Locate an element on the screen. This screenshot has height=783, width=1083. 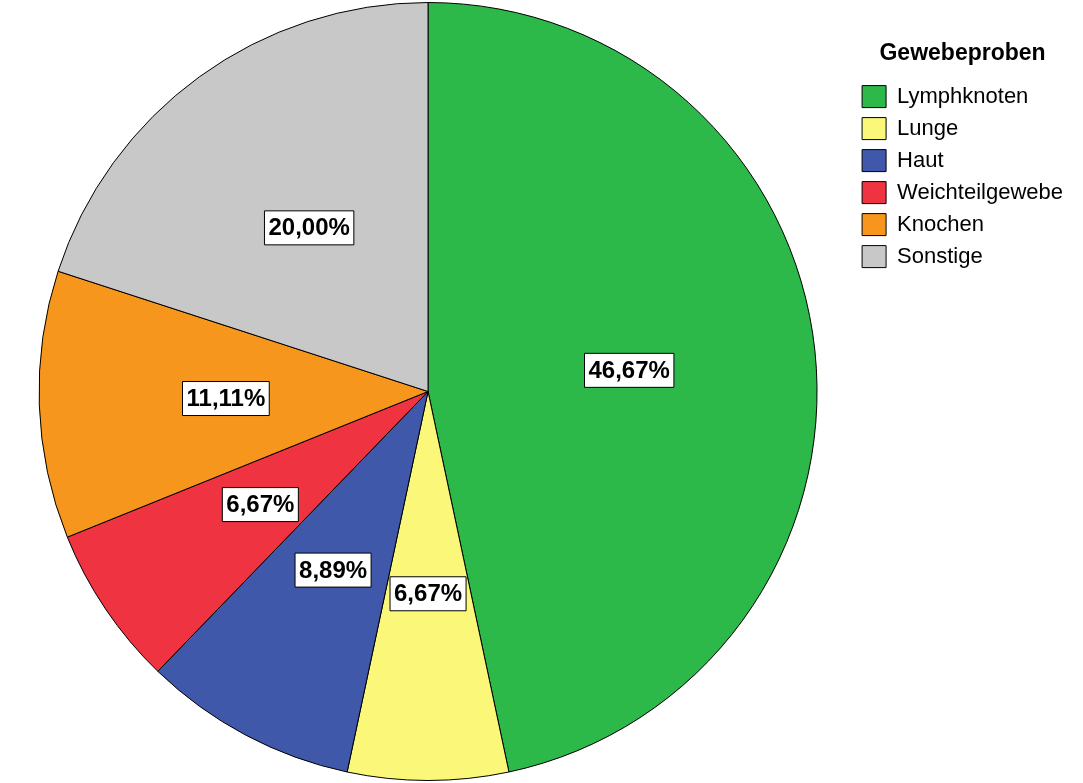
data-label: 8,89% is located at coordinates (333, 569).